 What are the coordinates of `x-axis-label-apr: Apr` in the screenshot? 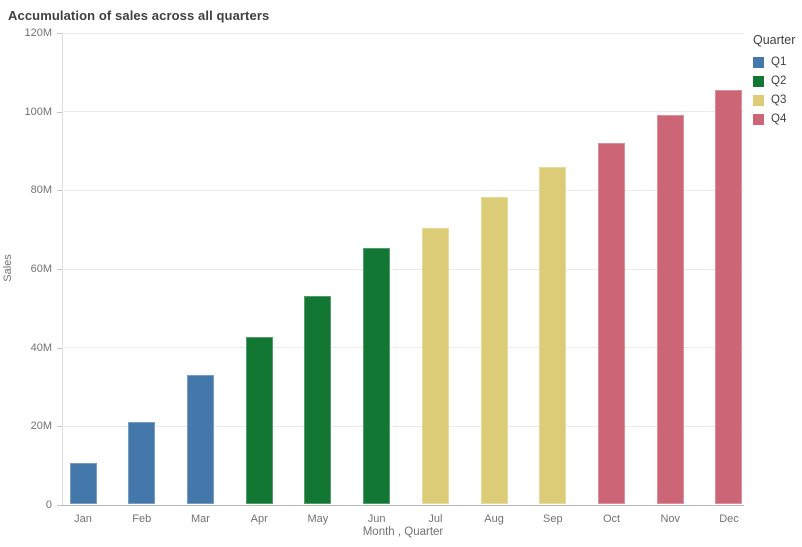 It's located at (259, 519).